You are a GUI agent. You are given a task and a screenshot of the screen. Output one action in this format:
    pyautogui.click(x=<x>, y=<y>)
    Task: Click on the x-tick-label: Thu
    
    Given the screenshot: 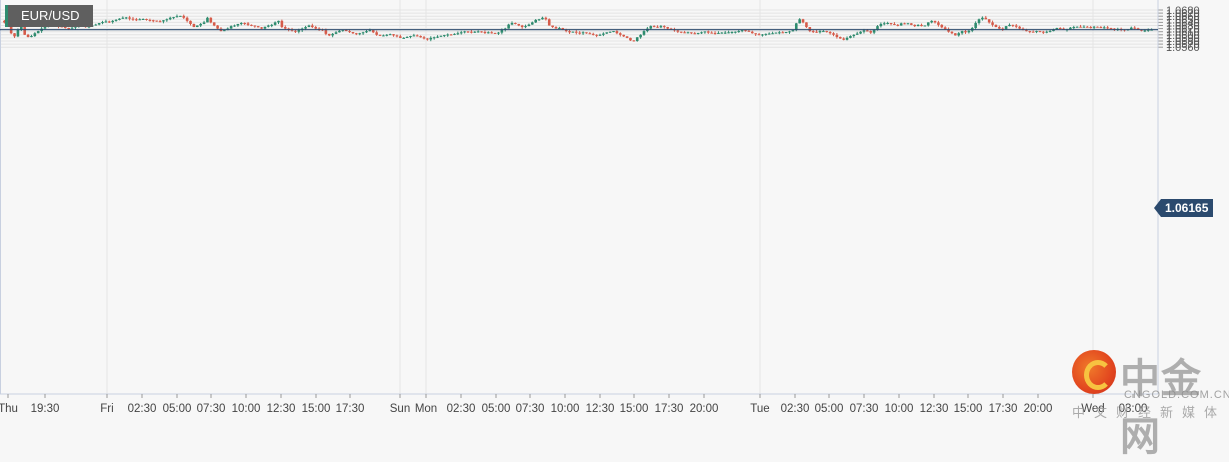 What is the action you would take?
    pyautogui.click(x=9, y=409)
    